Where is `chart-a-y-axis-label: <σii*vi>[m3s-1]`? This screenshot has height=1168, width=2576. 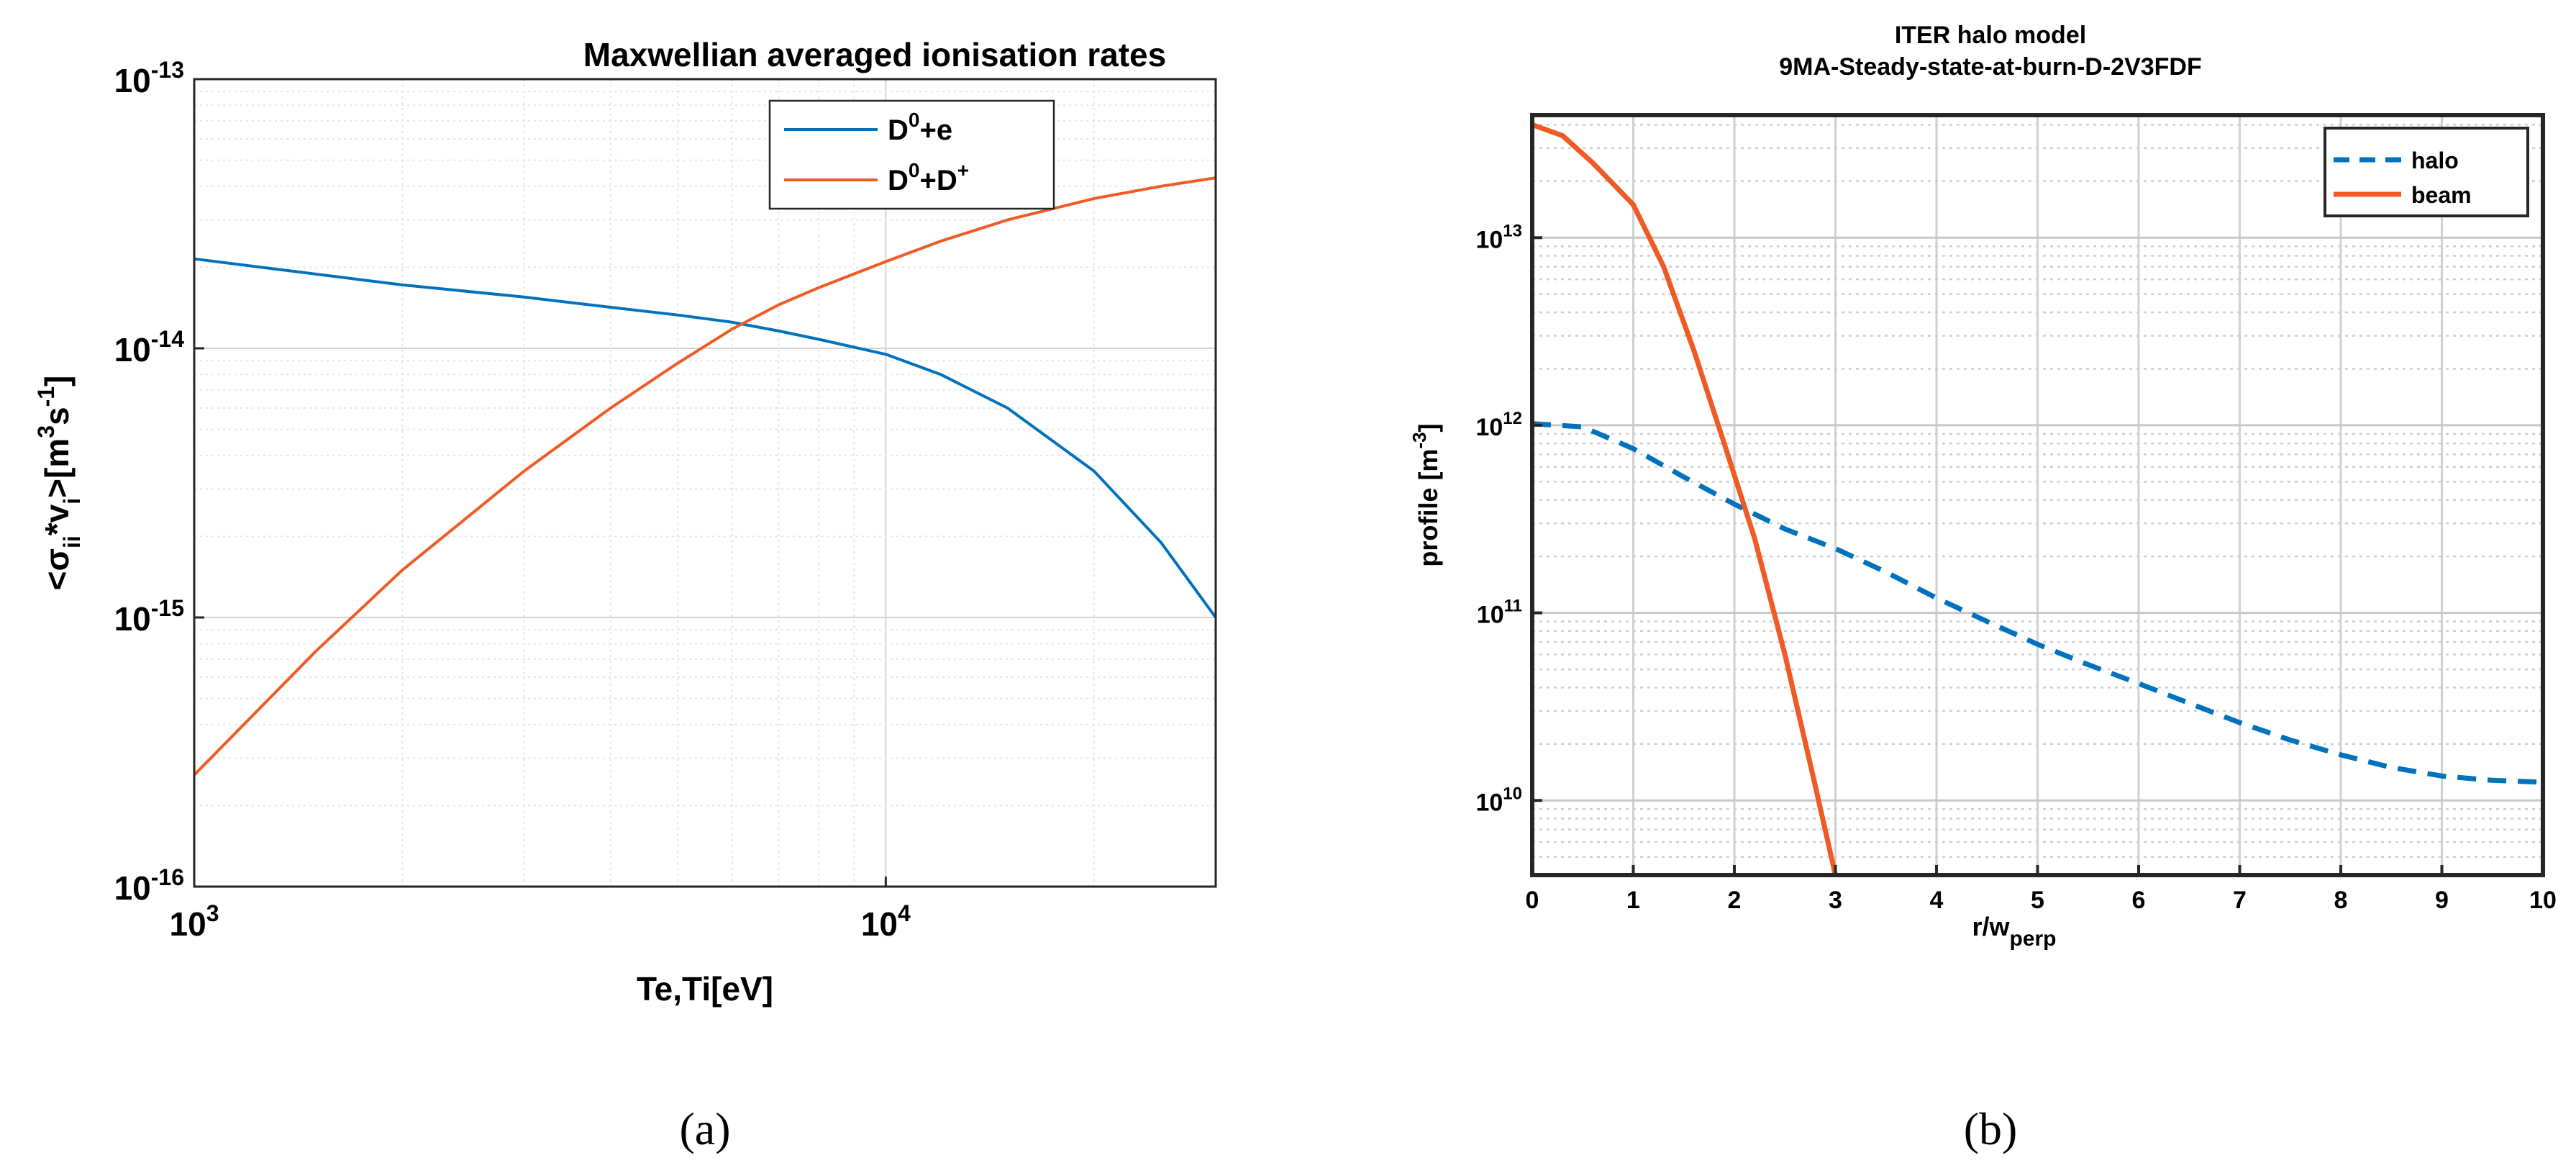 chart-a-y-axis-label: <σii*vi>[m3s-1] is located at coordinates (59, 484).